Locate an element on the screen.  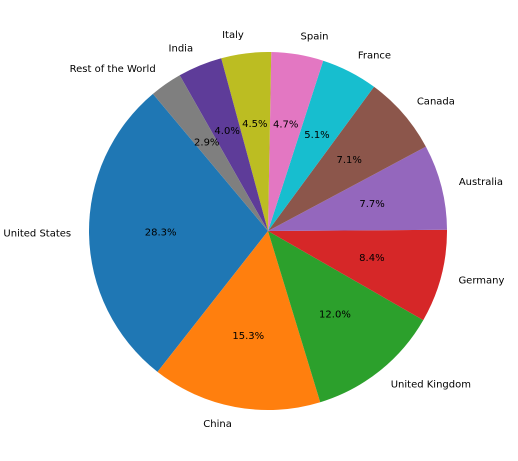
percent-label-canada: 7.1% is located at coordinates (348, 160).